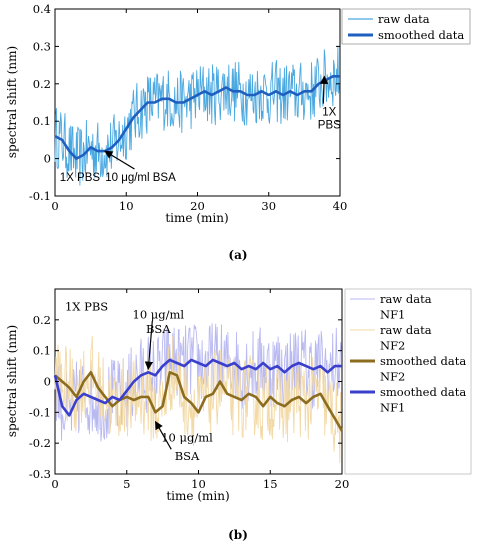  I want to click on y-tick-label-a: -0.1, so click(40, 196).